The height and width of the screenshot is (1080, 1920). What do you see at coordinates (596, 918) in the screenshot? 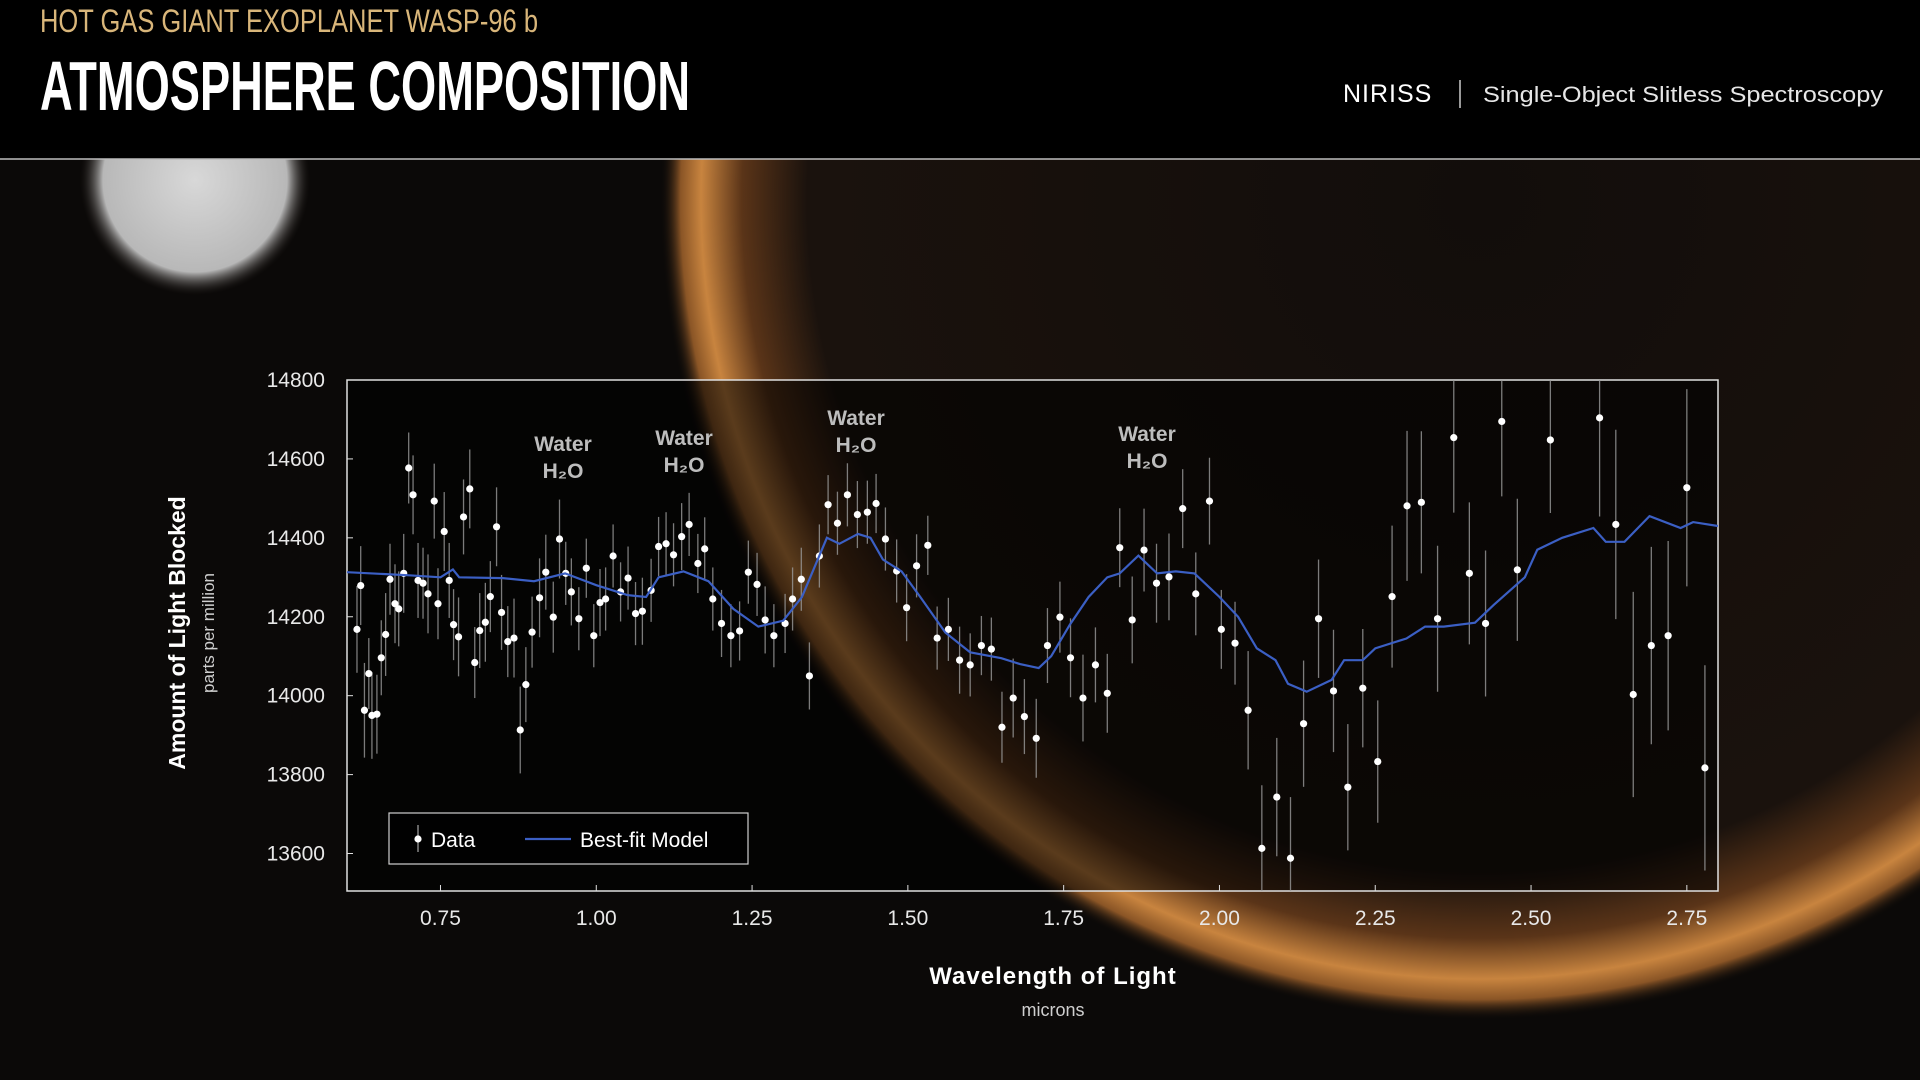
I see `x-tick-label: 1.00` at bounding box center [596, 918].